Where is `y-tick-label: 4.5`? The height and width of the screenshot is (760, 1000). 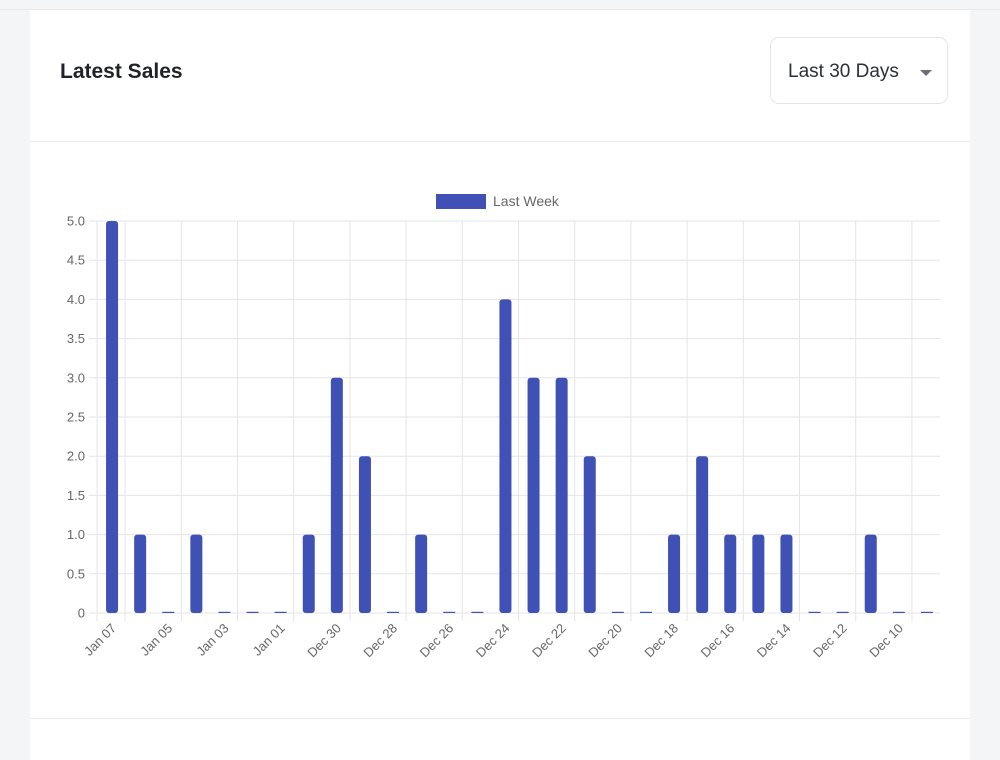 y-tick-label: 4.5 is located at coordinates (76, 260).